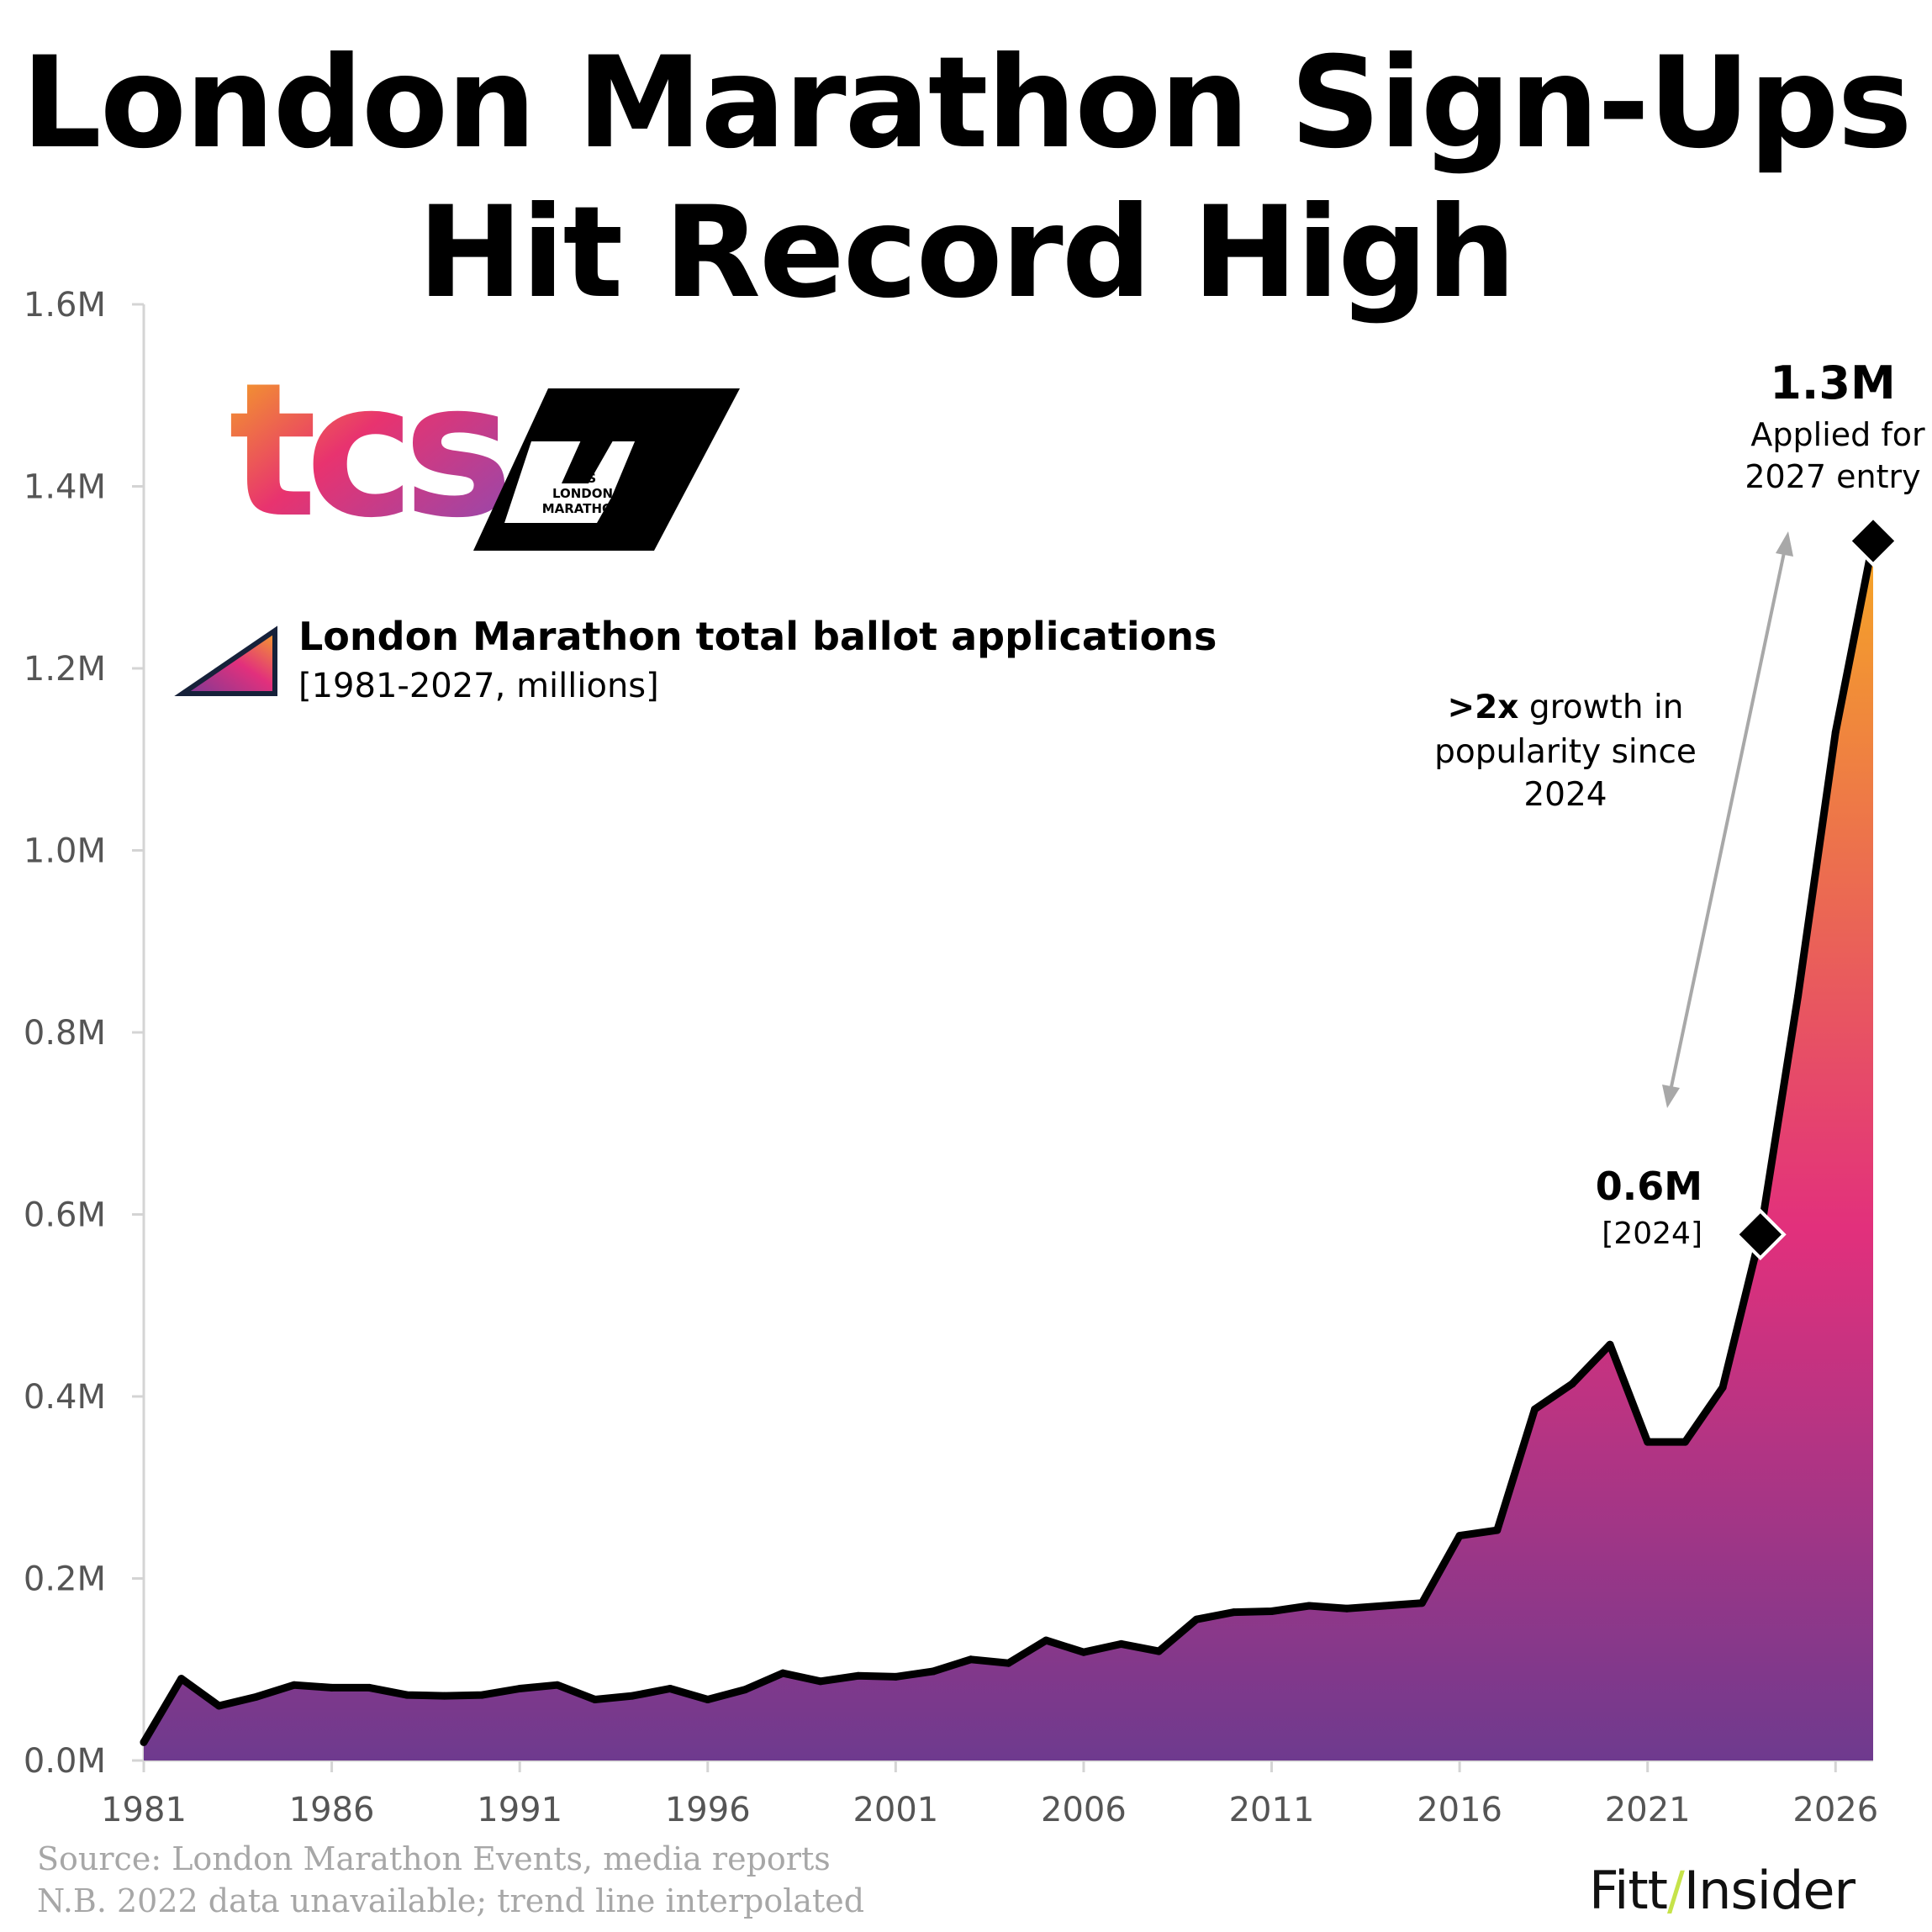 This screenshot has width=1932, height=1932. What do you see at coordinates (1384, 1606) in the screenshot?
I see `data-point-2014` at bounding box center [1384, 1606].